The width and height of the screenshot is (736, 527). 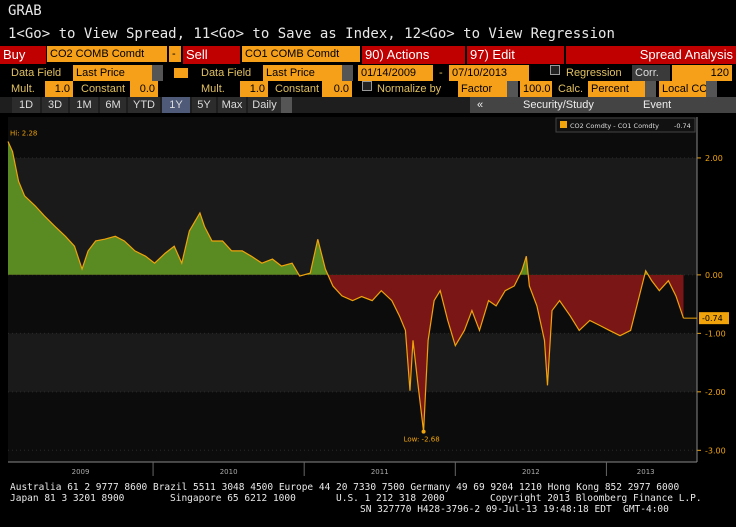 I want to click on legend-swatch, so click(x=563, y=124).